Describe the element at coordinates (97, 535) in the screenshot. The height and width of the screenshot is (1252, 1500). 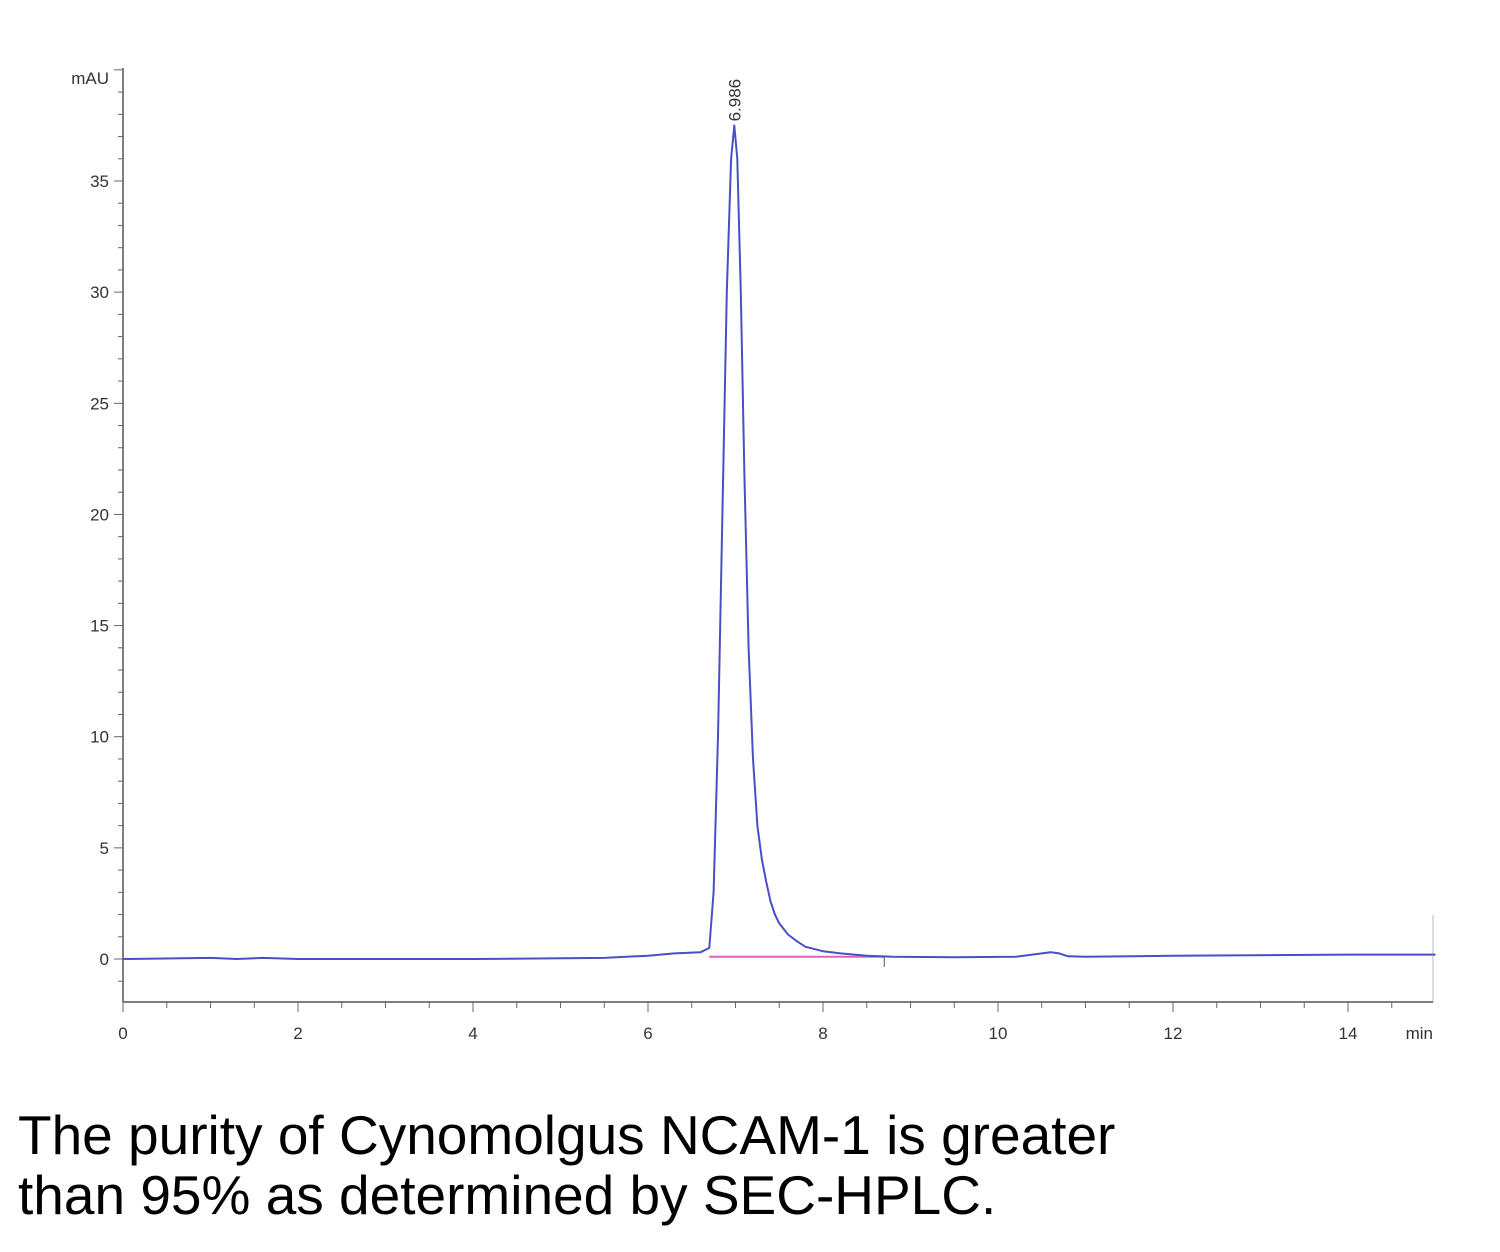
I see `y-axis: 0 5 10 15 20 25 30 35 mAU` at that location.